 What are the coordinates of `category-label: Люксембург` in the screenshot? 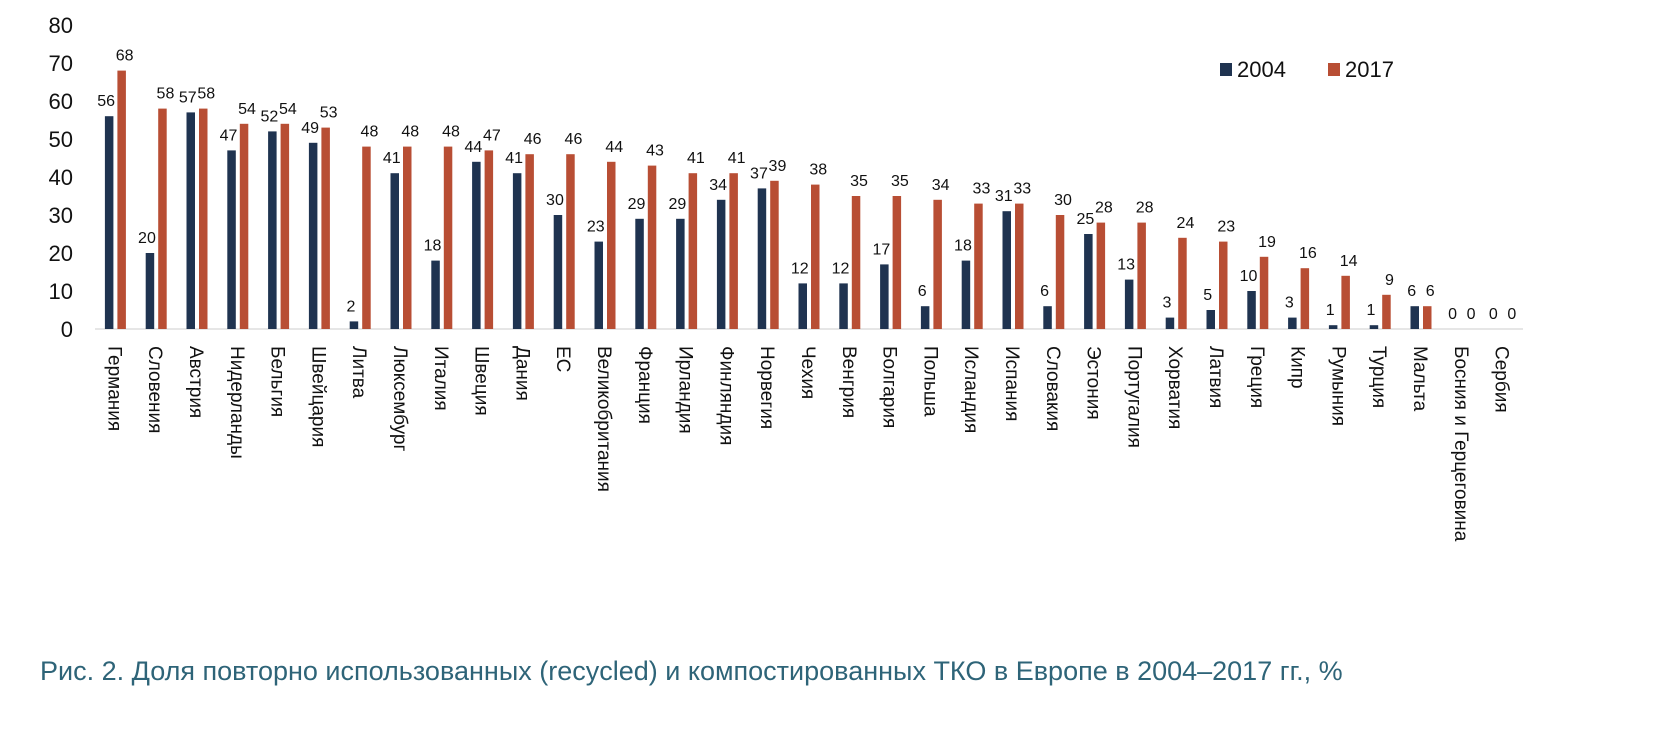 It's located at (399, 398).